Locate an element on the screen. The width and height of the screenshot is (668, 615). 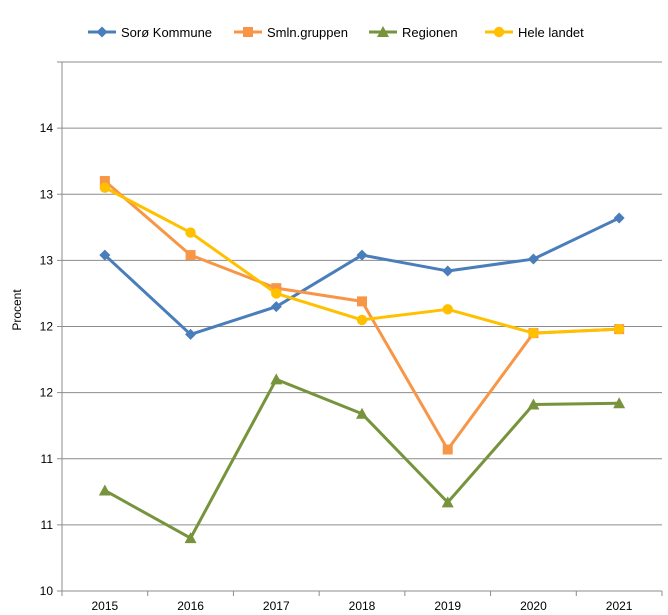
x-tick-label: 2018 is located at coordinates (362, 606).